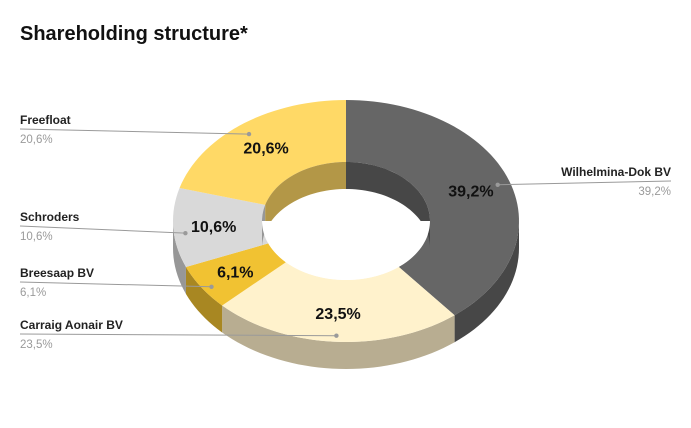  Describe the element at coordinates (305, 197) in the screenshot. I see `hole-wall-freefloat` at that location.